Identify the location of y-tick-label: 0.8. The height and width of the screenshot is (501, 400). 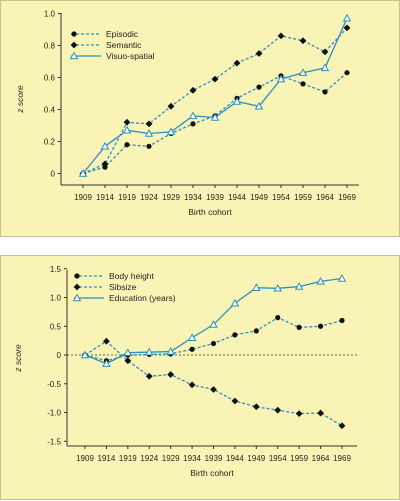
(50, 46).